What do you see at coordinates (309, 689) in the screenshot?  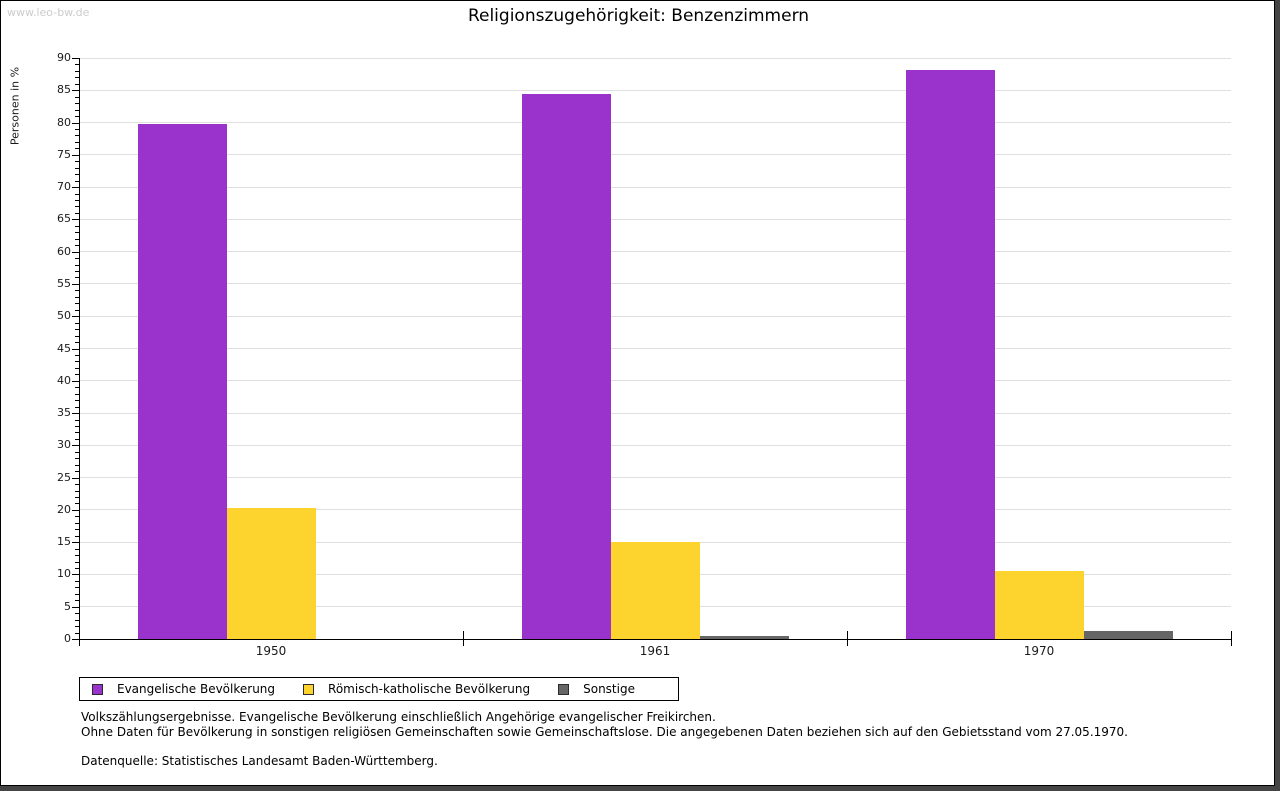 I see `legend-swatch-icon` at bounding box center [309, 689].